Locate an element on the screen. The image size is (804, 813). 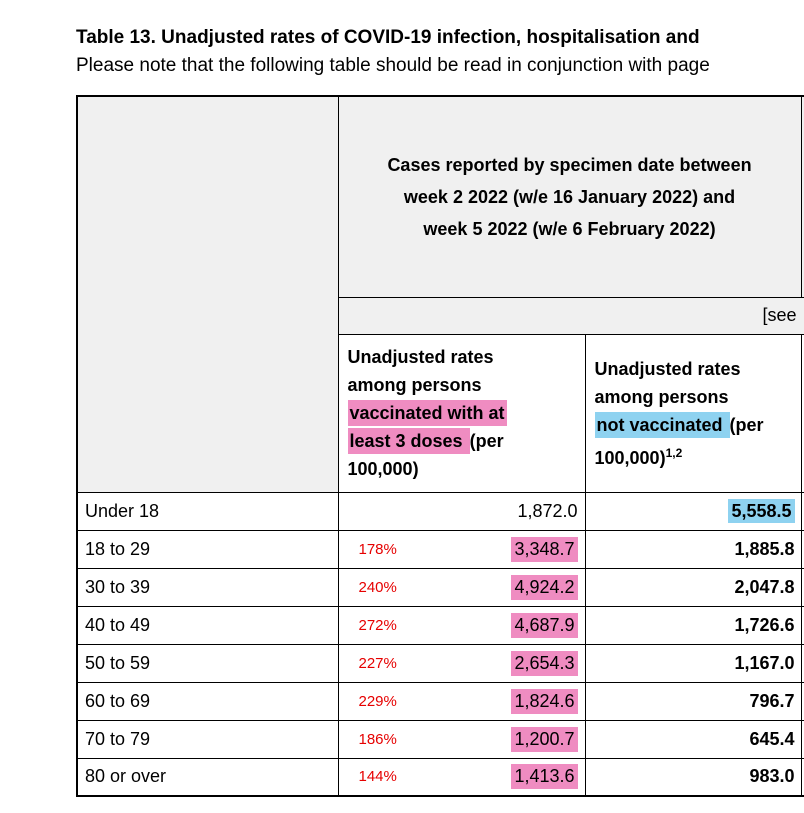
table-row: 50 to 59 227% 2,654.3 1,167.0 is located at coordinates (440, 663).